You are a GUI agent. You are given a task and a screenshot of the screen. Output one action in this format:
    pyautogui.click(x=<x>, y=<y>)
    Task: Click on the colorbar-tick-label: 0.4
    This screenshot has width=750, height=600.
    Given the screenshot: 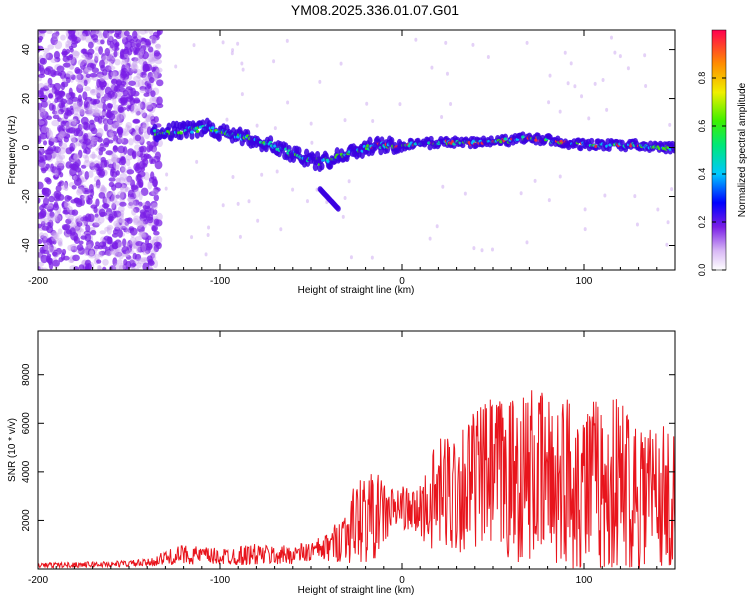 What is the action you would take?
    pyautogui.click(x=702, y=174)
    